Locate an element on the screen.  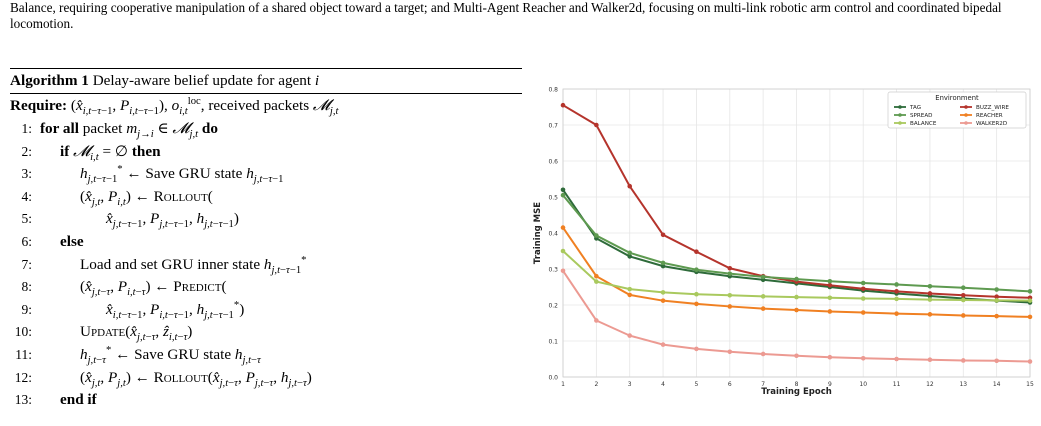
legend-label-balance: BALANCE is located at coordinates (923, 124).